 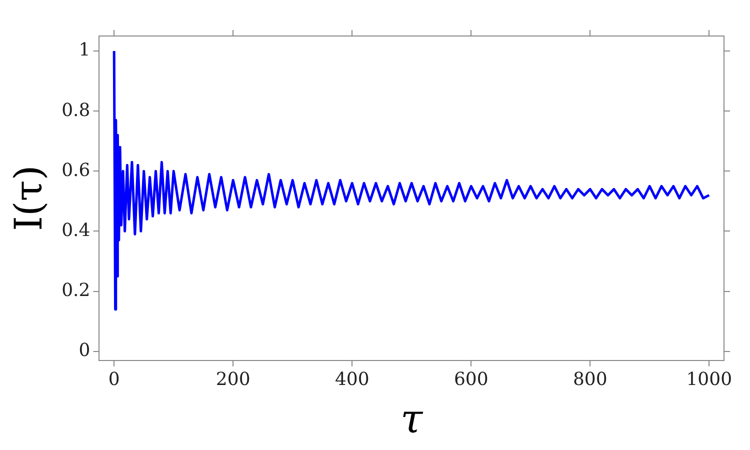 What do you see at coordinates (352, 379) in the screenshot?
I see `x-tick-label: 400` at bounding box center [352, 379].